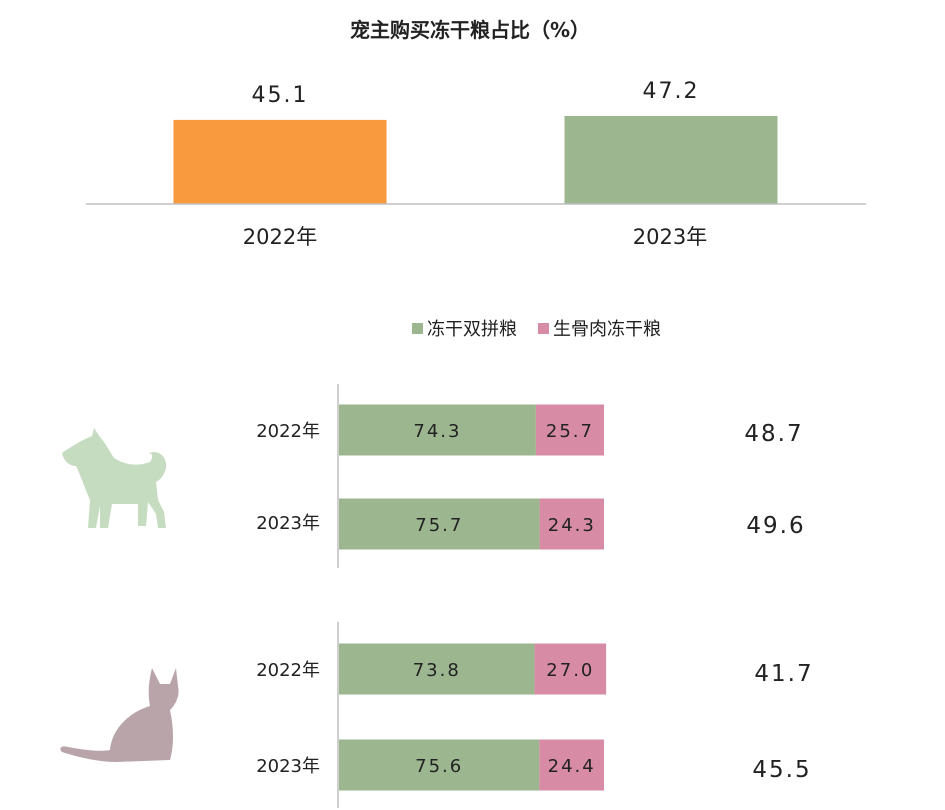  I want to click on dog-segment-label-raw-2023: 24.3, so click(572, 525).